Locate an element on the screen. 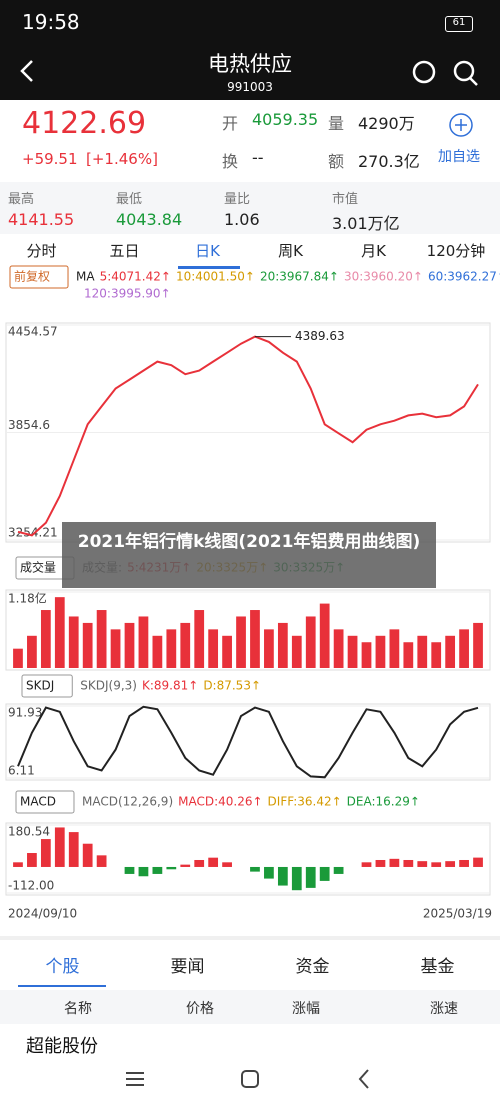 The width and height of the screenshot is (500, 1111). field-value: 270.3亿 is located at coordinates (389, 161).